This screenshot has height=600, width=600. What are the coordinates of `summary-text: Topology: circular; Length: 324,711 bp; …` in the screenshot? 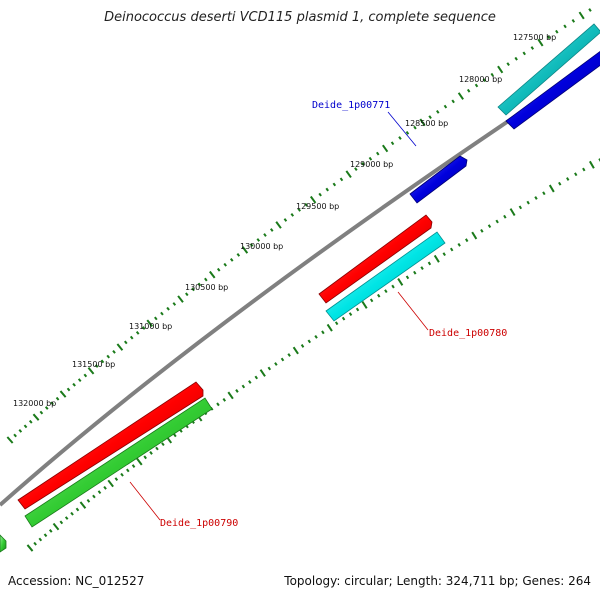 It's located at (437, 581).